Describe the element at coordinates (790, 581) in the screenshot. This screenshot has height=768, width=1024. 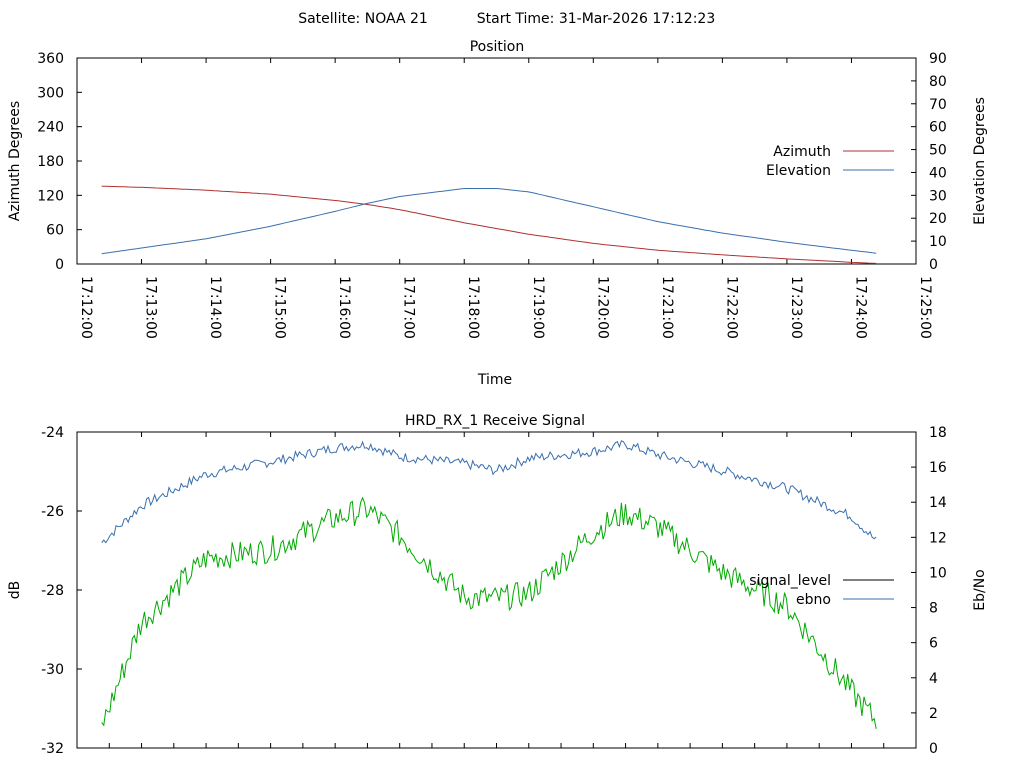
I see `legend-label: signal_level` at that location.